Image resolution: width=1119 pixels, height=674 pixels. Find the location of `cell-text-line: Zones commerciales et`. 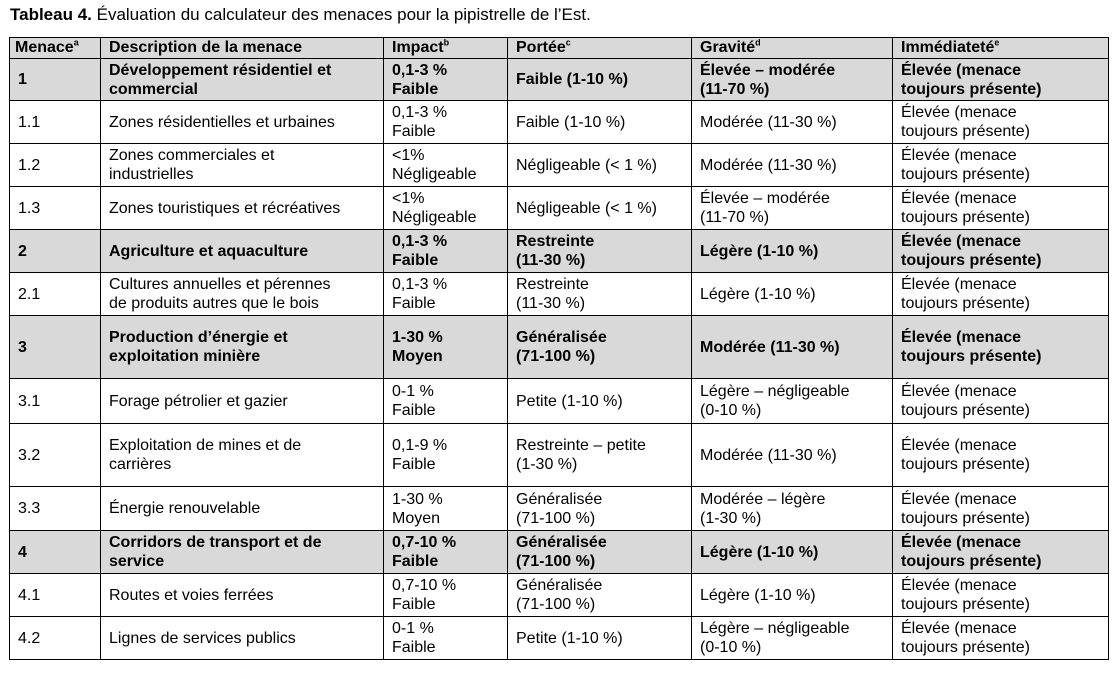

cell-text-line: Zones commerciales et is located at coordinates (192, 155).